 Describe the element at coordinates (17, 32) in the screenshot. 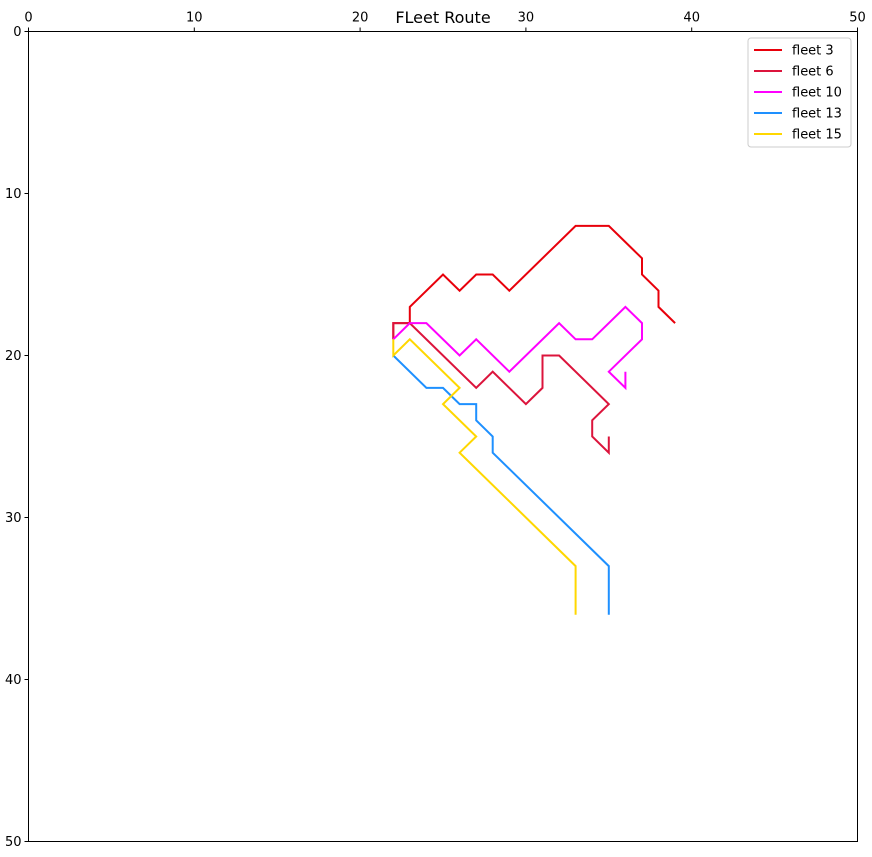

I see `y-tick-label: 0` at that location.